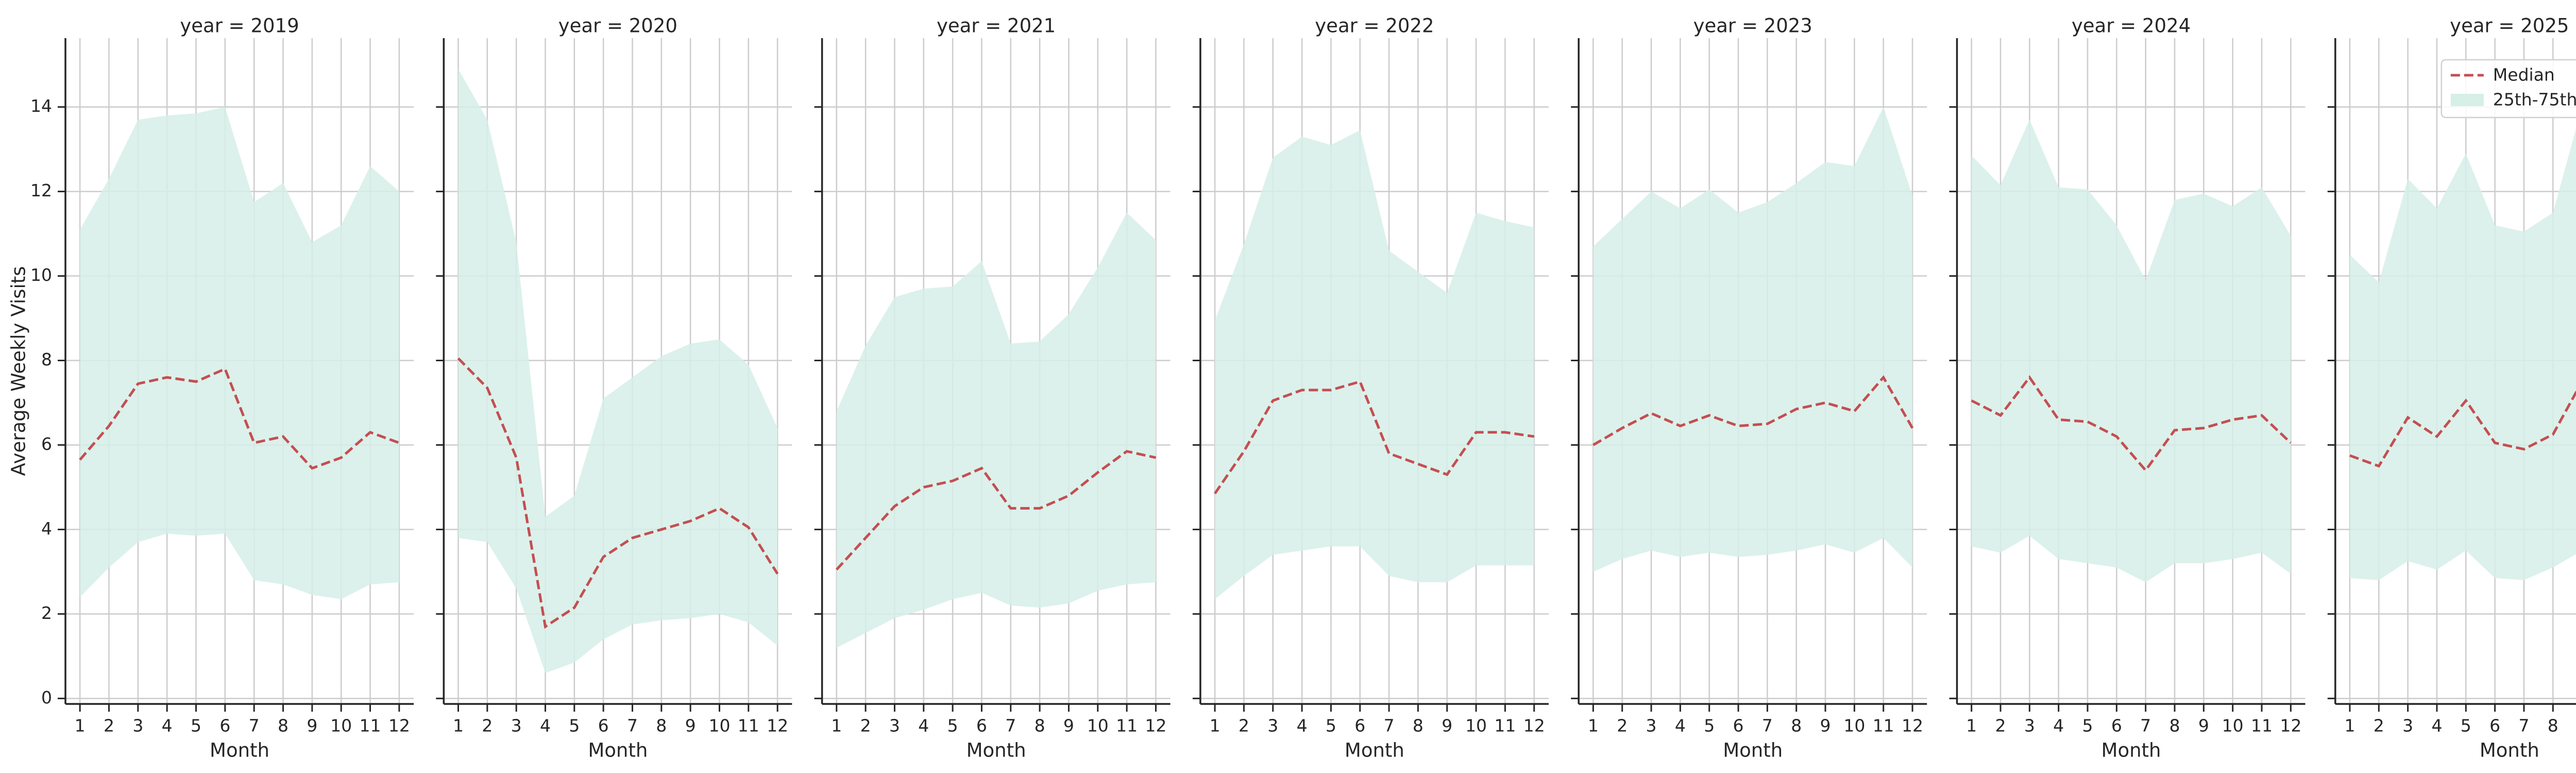 The width and height of the screenshot is (2576, 773). I want to click on panel-title: year = 2019, so click(239, 26).